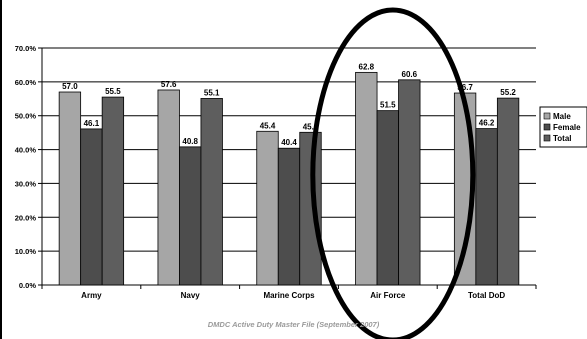  What do you see at coordinates (169, 84) in the screenshot?
I see `data-label: 57.6` at bounding box center [169, 84].